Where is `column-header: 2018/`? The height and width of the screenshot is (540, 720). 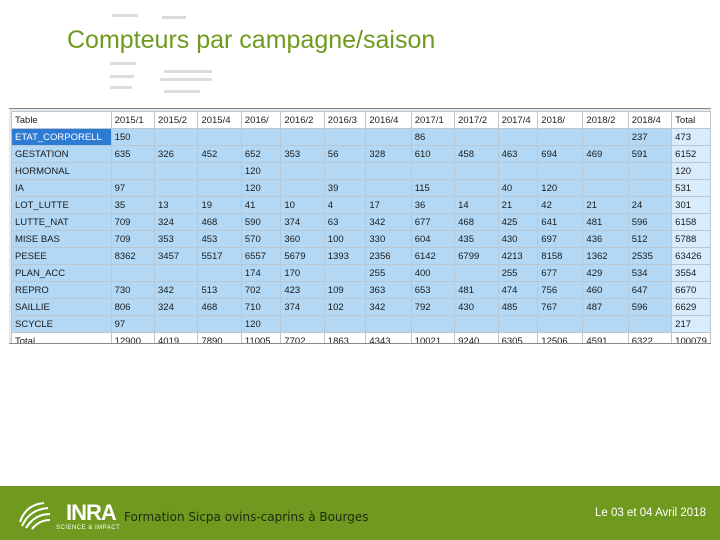
column-header: 2018/ is located at coordinates (560, 120).